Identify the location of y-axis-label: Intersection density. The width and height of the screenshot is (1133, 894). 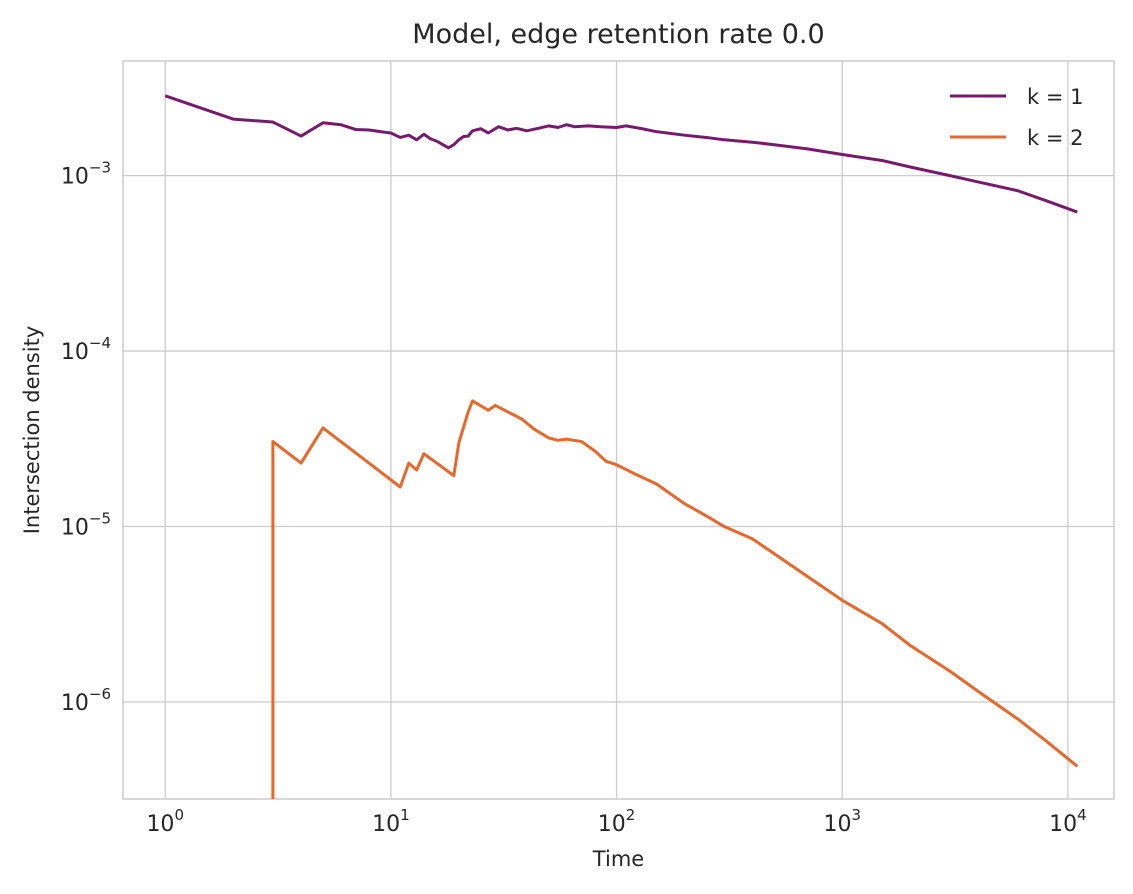
(32, 430).